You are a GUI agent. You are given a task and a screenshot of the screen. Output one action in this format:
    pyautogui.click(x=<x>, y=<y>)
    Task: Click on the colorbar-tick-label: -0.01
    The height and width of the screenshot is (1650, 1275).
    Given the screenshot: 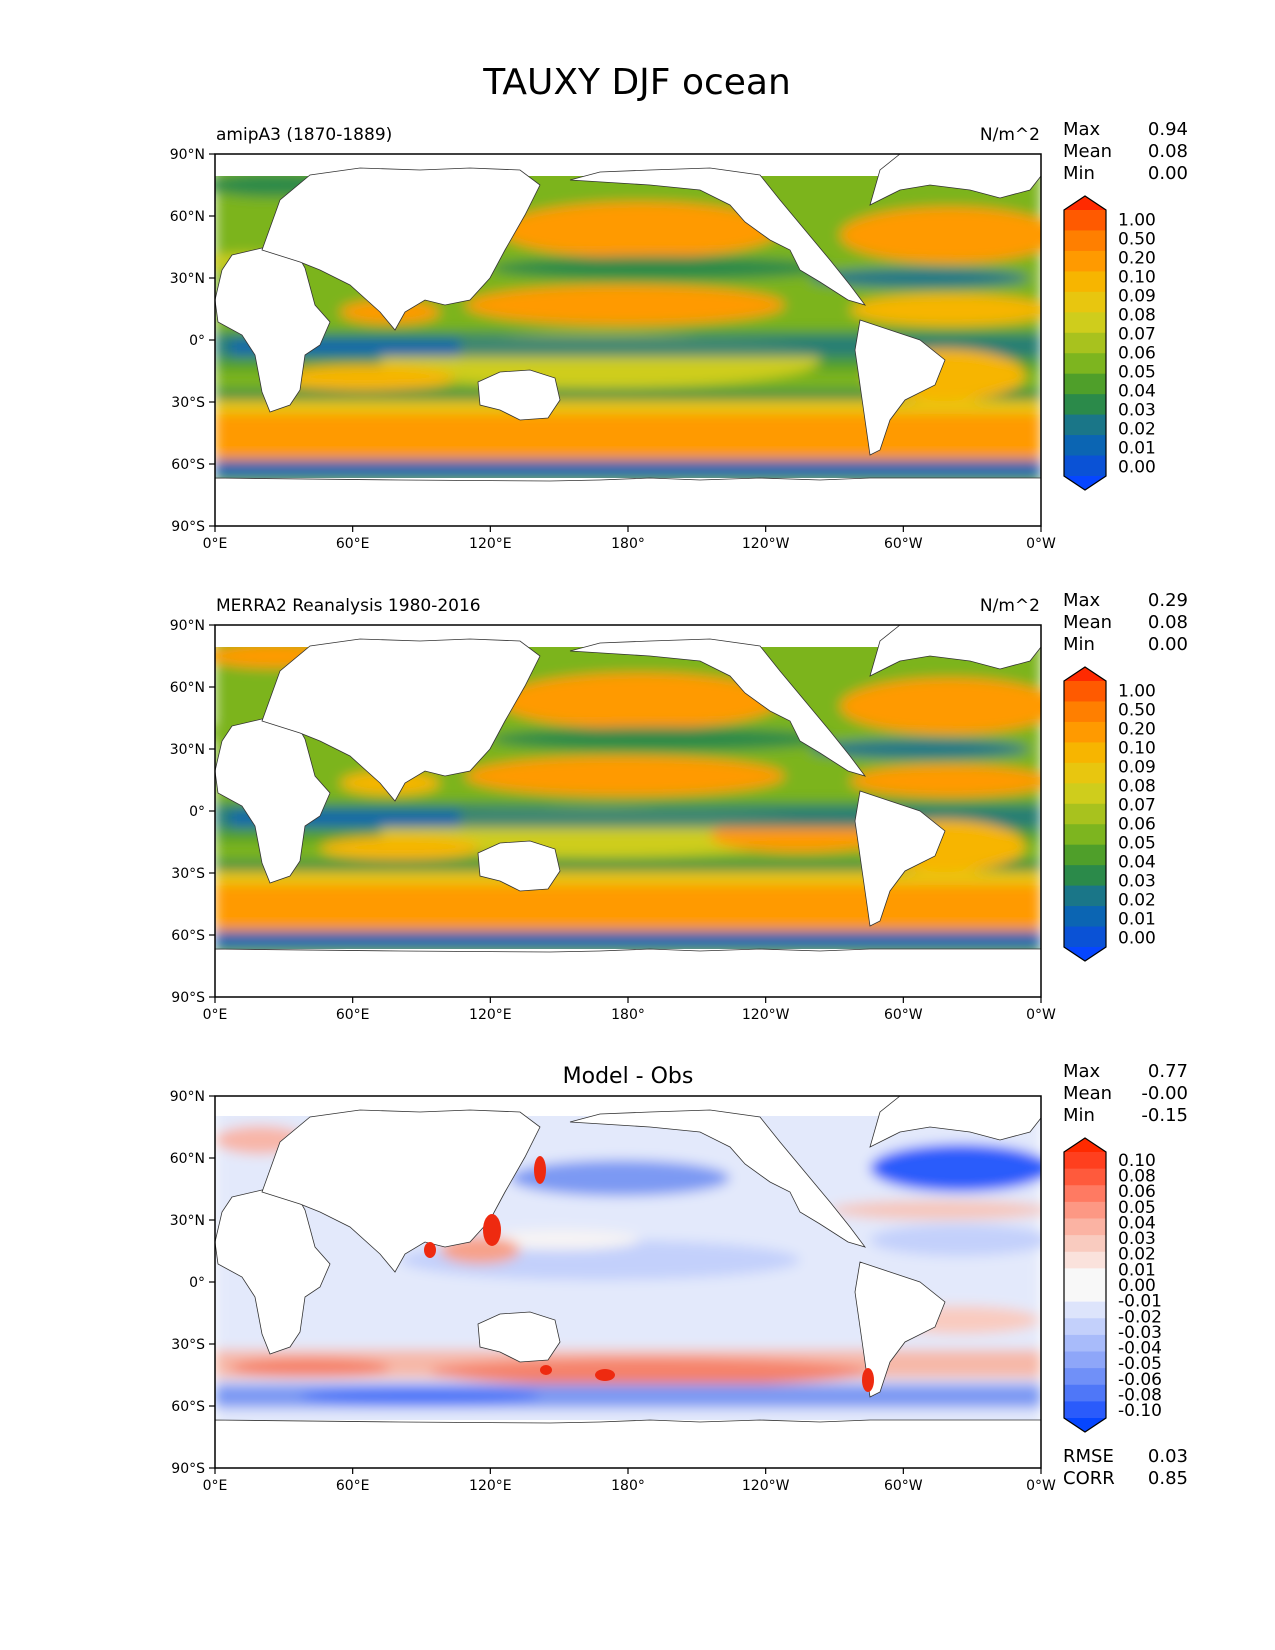 What is the action you would take?
    pyautogui.click(x=1140, y=1302)
    